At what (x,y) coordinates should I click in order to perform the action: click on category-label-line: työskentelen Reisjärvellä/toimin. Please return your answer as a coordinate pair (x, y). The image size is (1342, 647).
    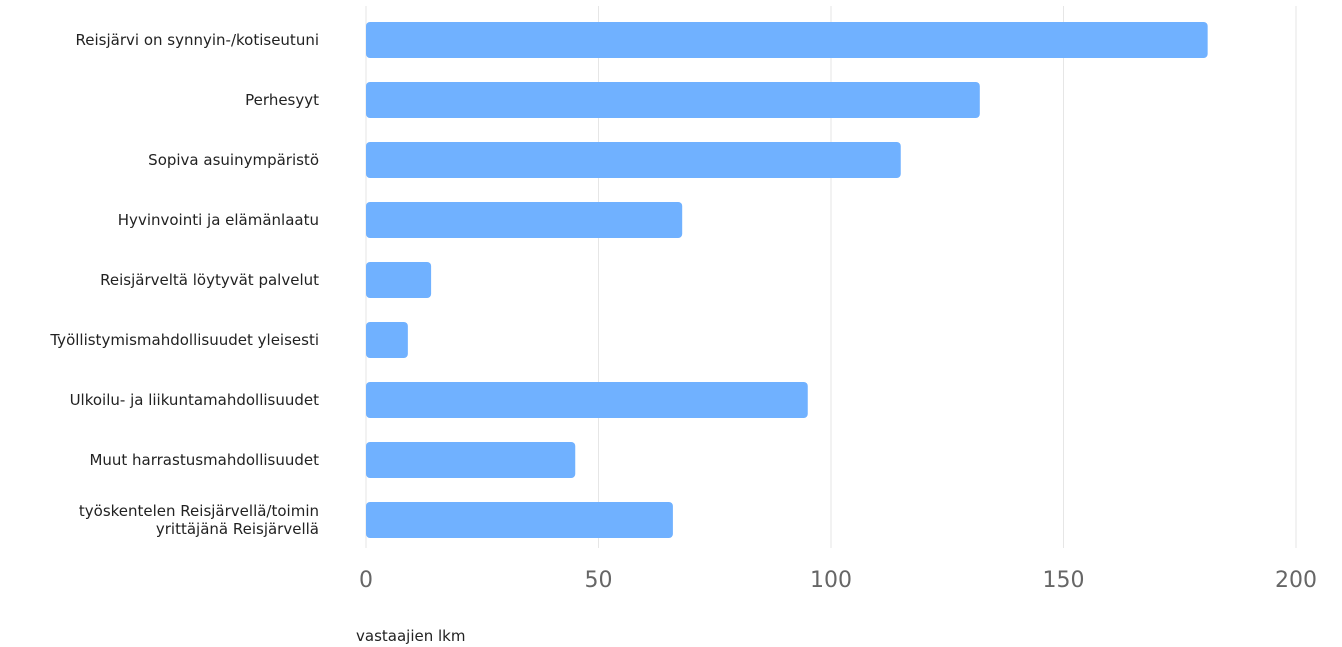
    Looking at the image, I should click on (199, 511).